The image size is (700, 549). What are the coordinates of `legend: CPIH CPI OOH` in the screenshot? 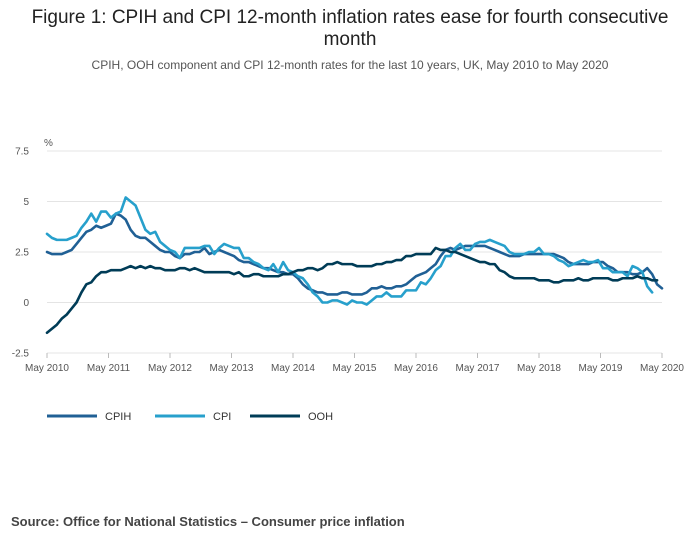 It's located at (190, 417).